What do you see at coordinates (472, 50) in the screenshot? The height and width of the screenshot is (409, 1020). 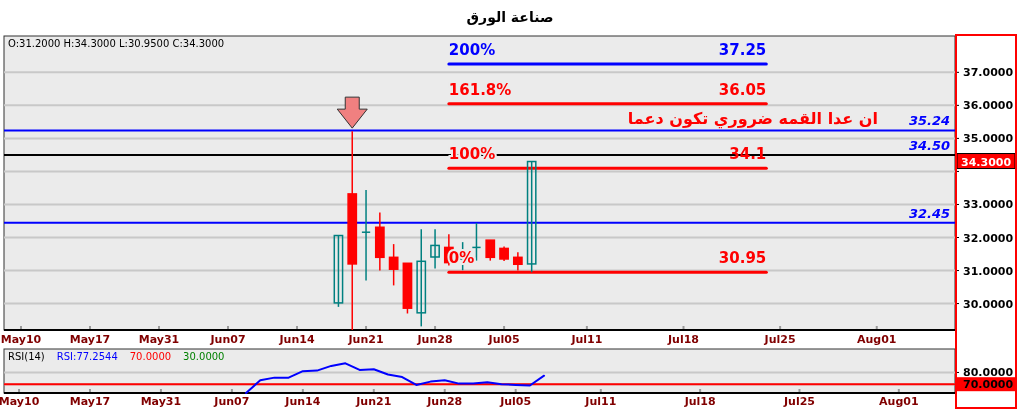 I see `series-label: 200%` at bounding box center [472, 50].